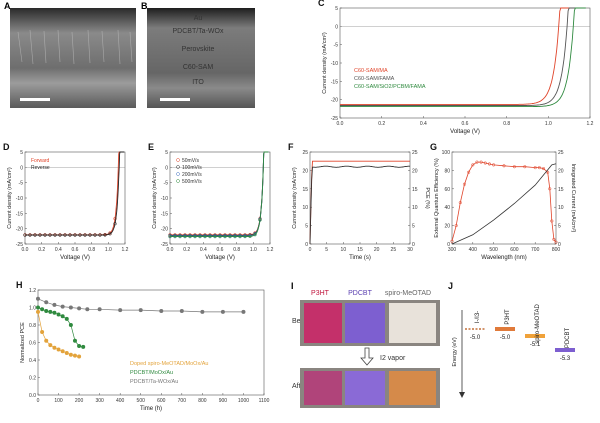 This screenshot has width=600, height=423. Describe the element at coordinates (58, 401) in the screenshot. I see `x-tick-label: 100` at that location.